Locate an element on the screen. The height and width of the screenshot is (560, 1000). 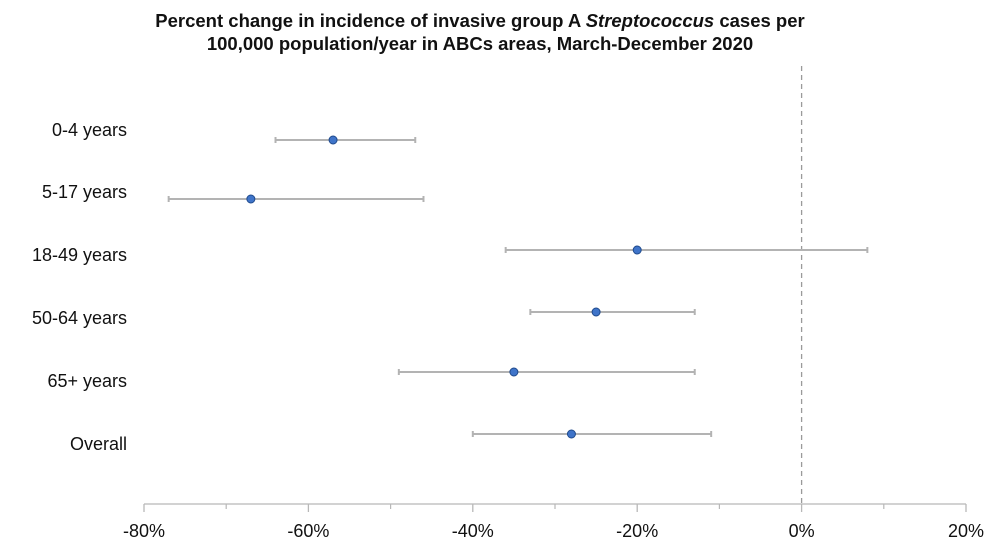
title-part-italic: Streptococcus is located at coordinates (650, 20).